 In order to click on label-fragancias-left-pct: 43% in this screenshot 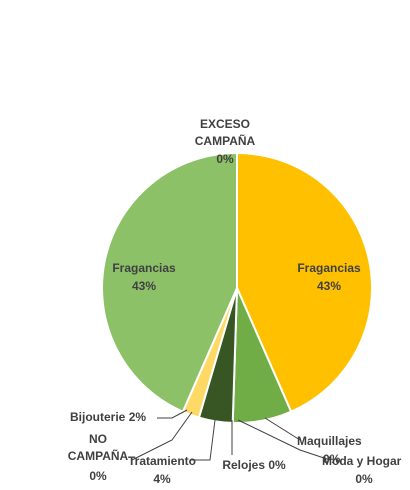, I will do `click(144, 286)`.